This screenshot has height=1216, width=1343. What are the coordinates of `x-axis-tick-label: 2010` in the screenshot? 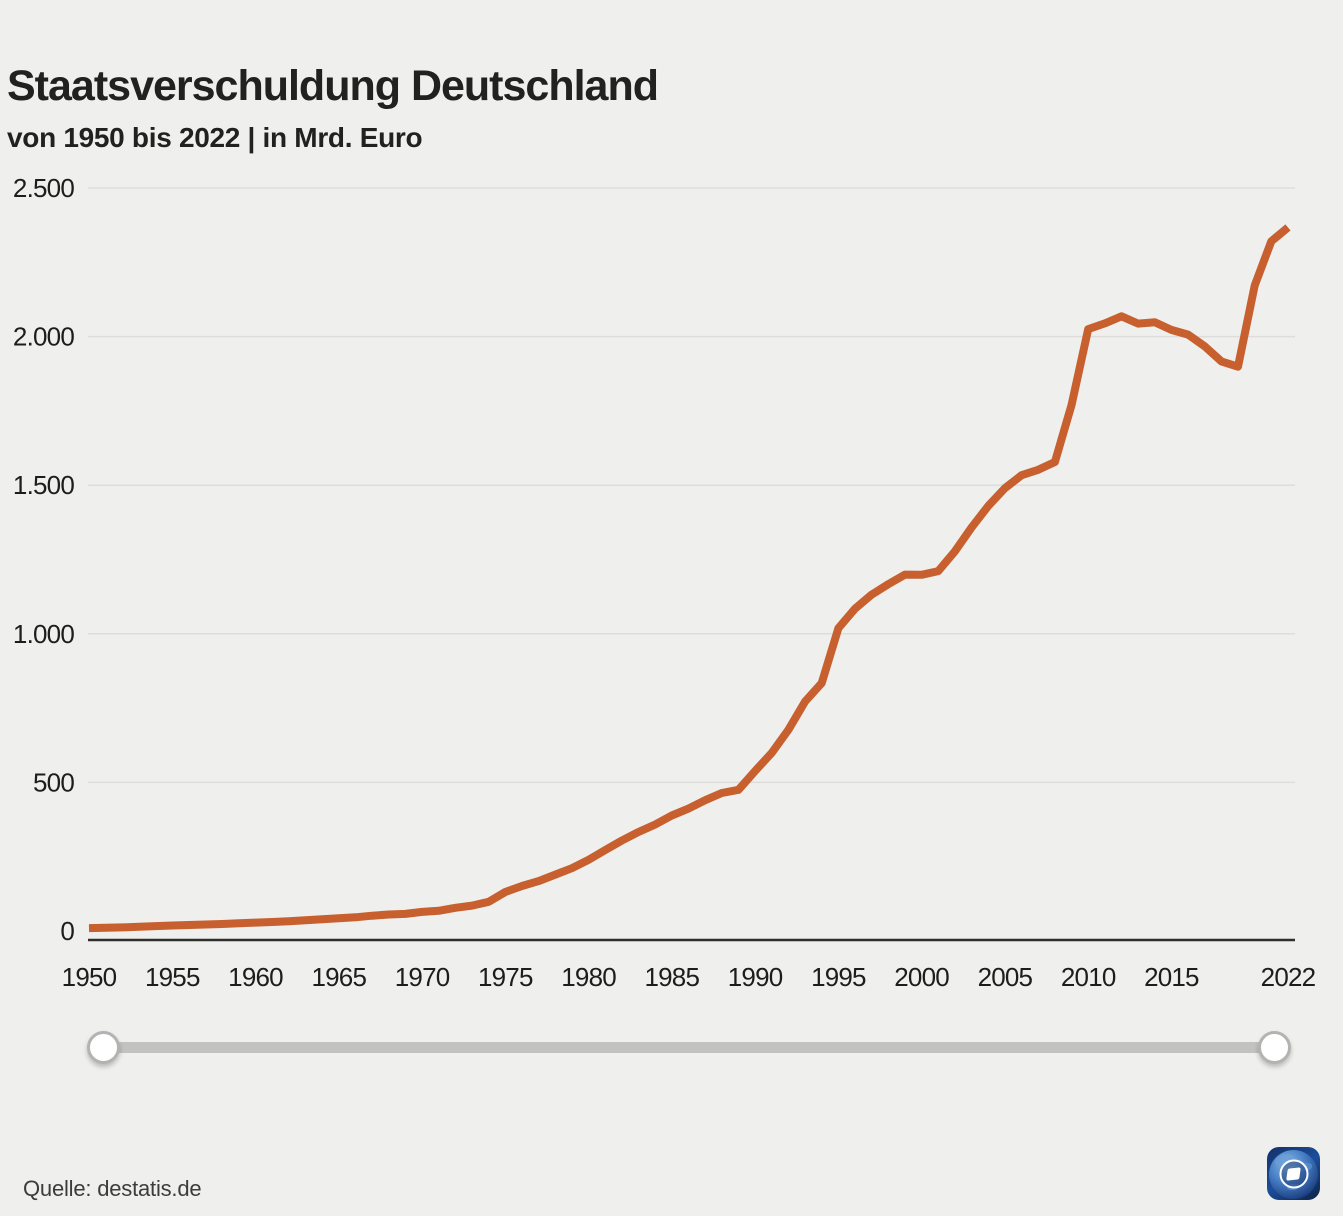 It's located at (1088, 977).